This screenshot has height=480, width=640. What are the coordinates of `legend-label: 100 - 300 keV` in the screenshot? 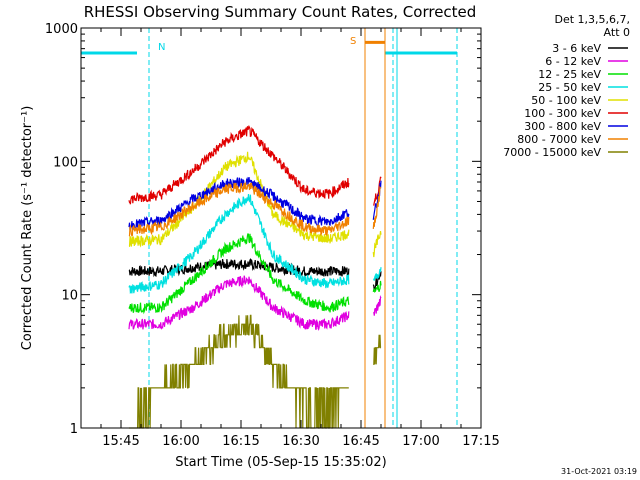 It's located at (562, 113).